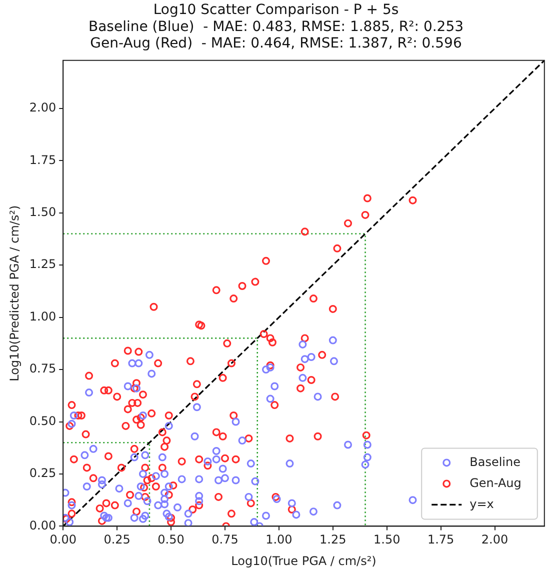 Image resolution: width=550 pixels, height=577 pixels. What do you see at coordinates (276, 35) in the screenshot?
I see `chart-subtitle: Baseline (Blue) - MAE: 0.483, RMSE: 1.885, R²: 0.253 Gen-Aug (Red) - MAE: 0.464, RMSE: 1.387, R²: 0.596` at bounding box center [276, 35].